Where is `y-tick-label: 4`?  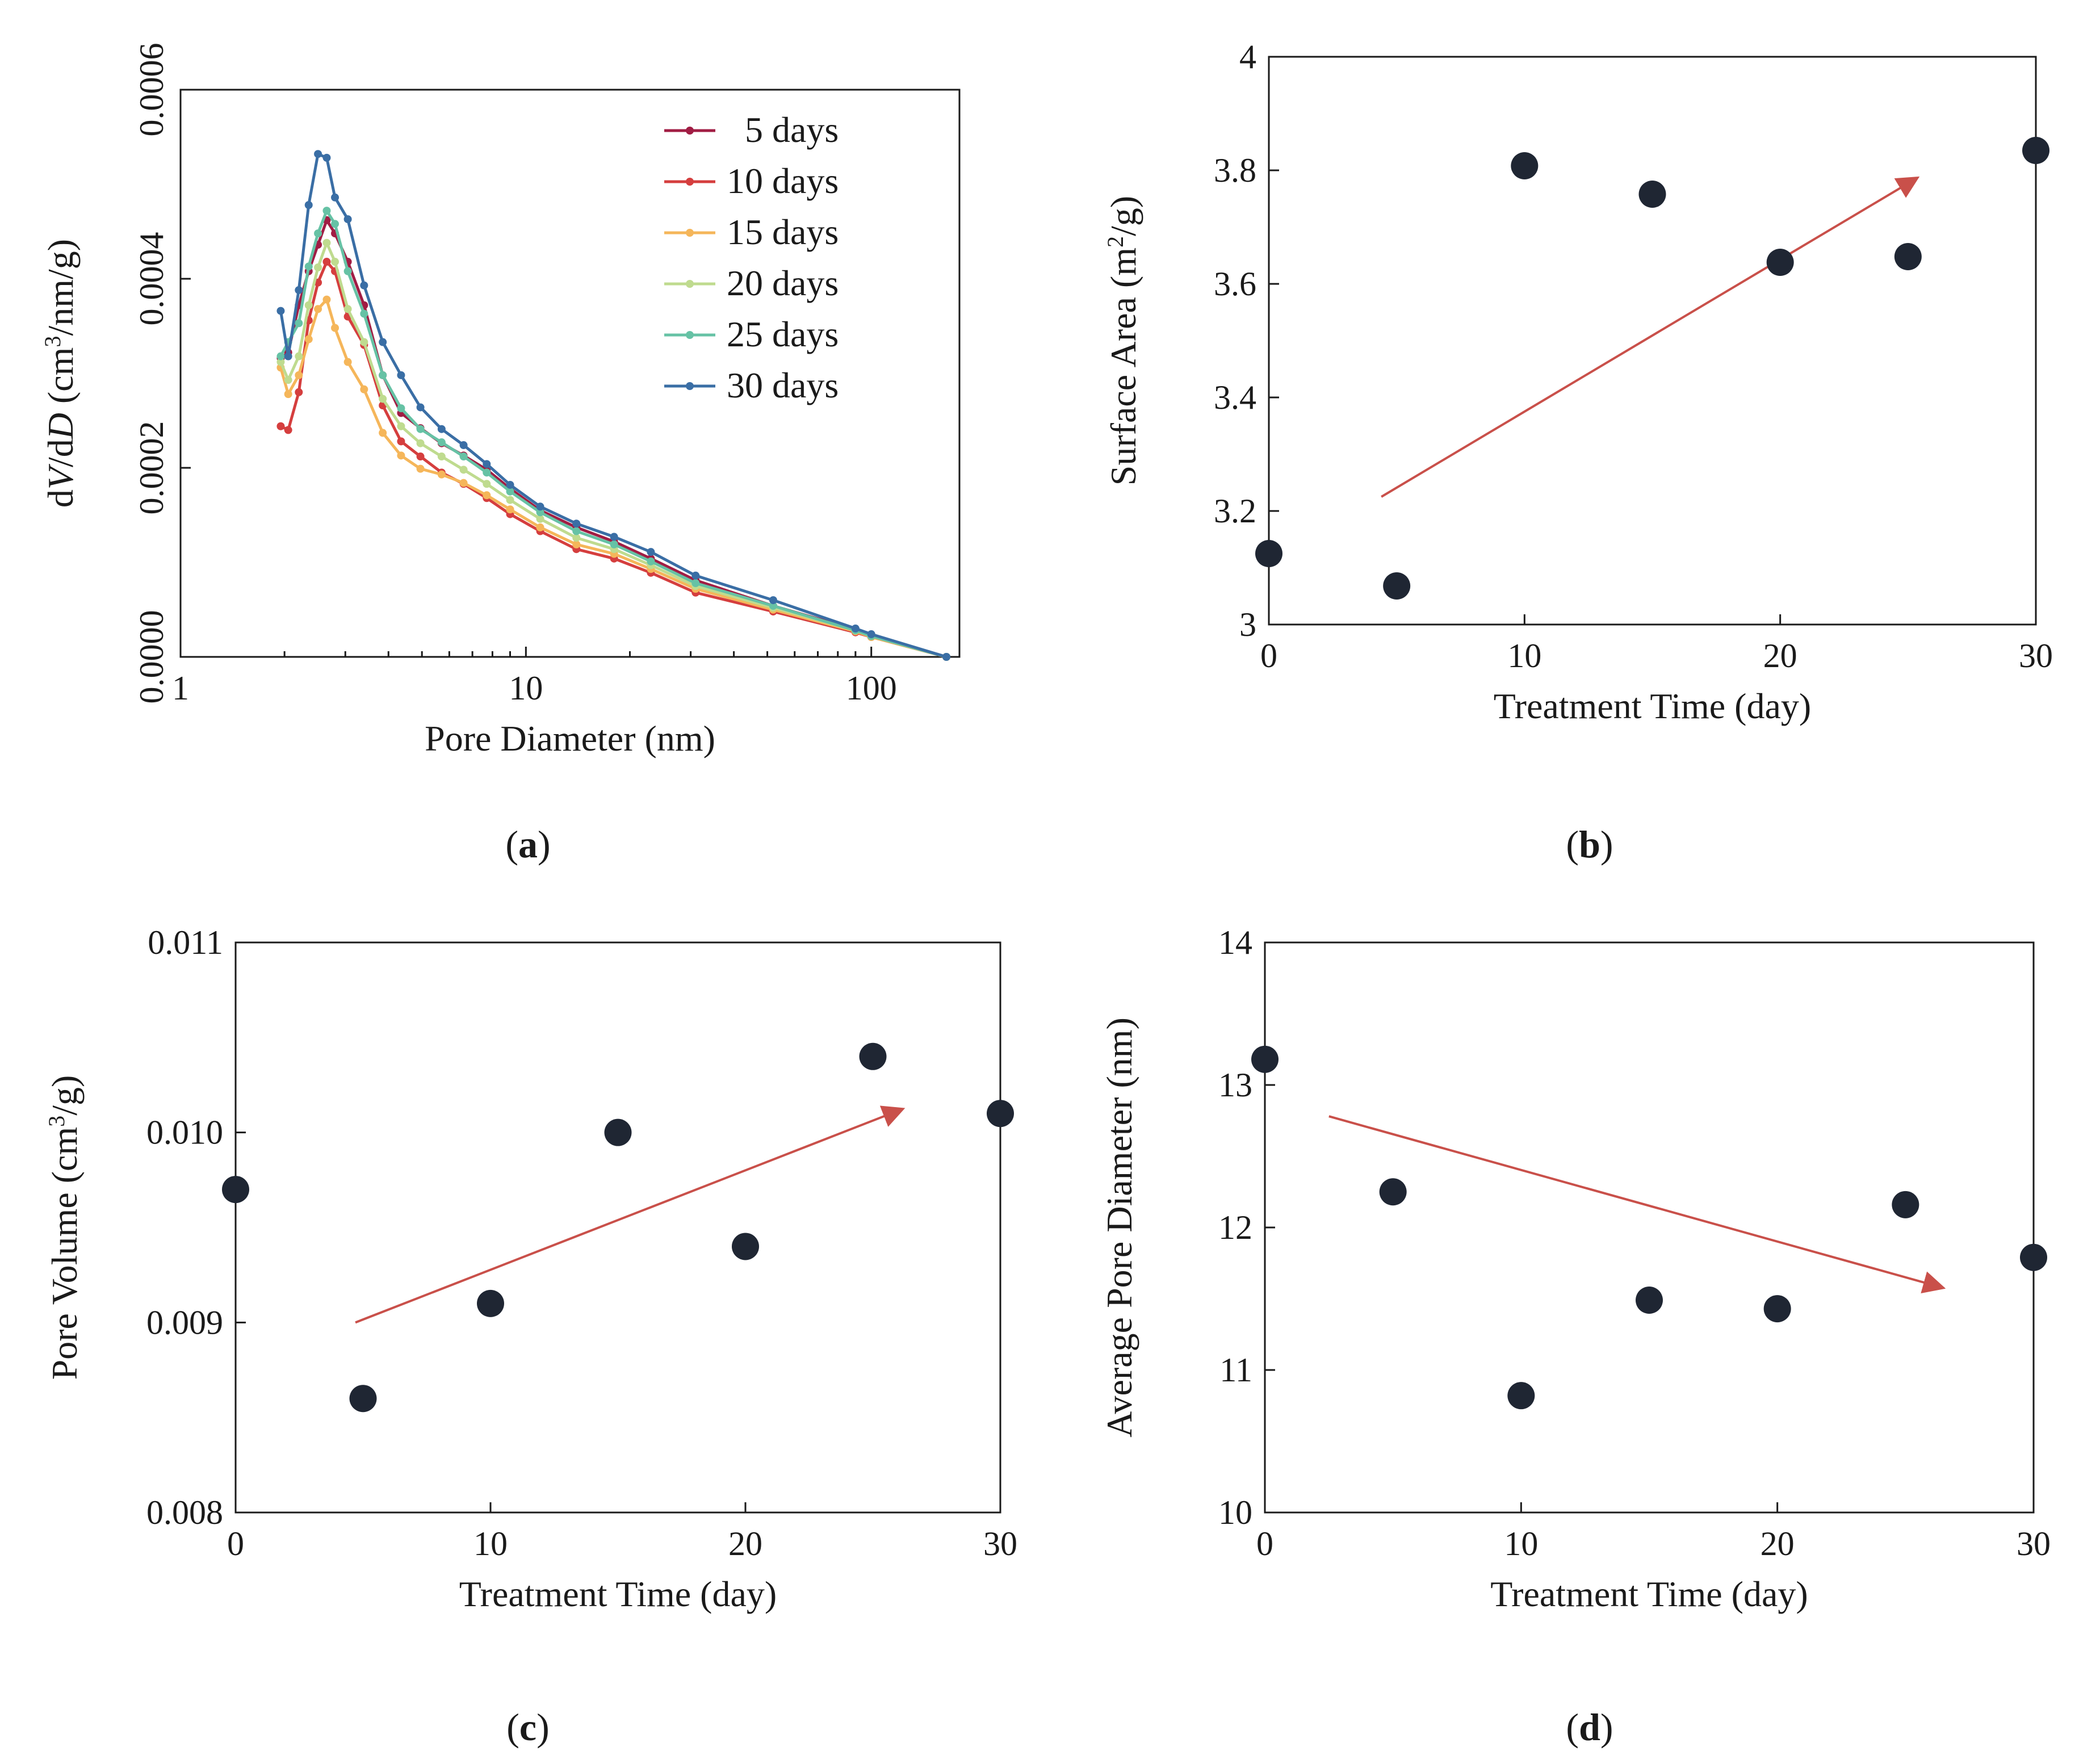 y-tick-label: 4 is located at coordinates (1247, 57).